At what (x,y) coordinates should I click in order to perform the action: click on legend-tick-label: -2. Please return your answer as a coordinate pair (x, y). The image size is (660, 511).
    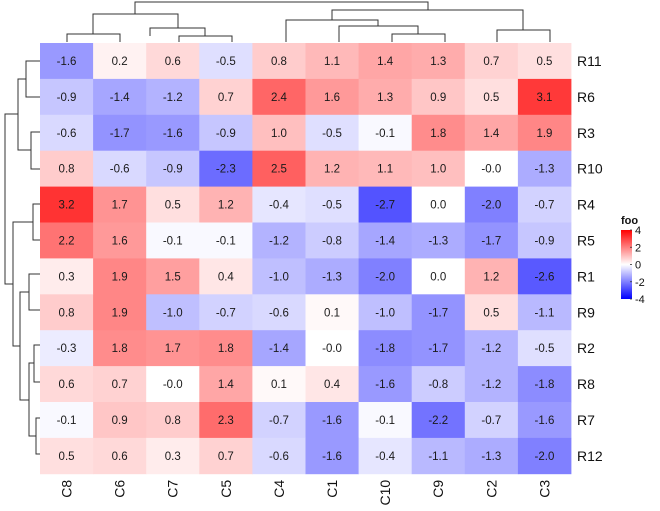
    Looking at the image, I should click on (640, 283).